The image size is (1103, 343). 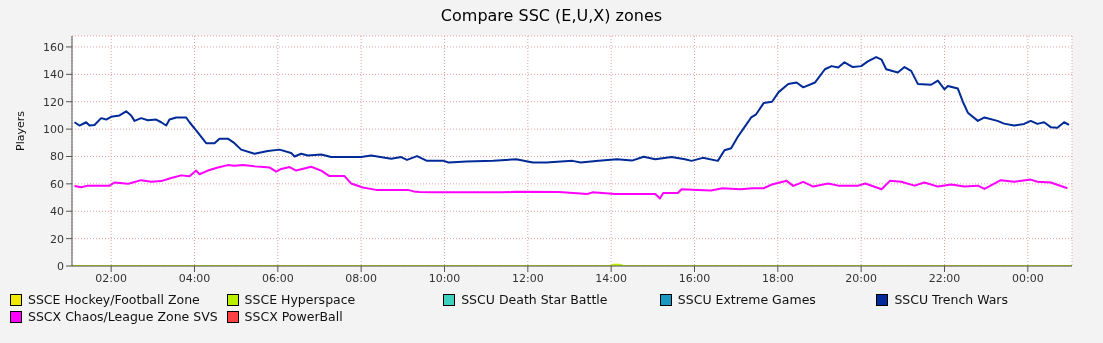 I want to click on x-tick-label: 20:00, so click(x=861, y=278).